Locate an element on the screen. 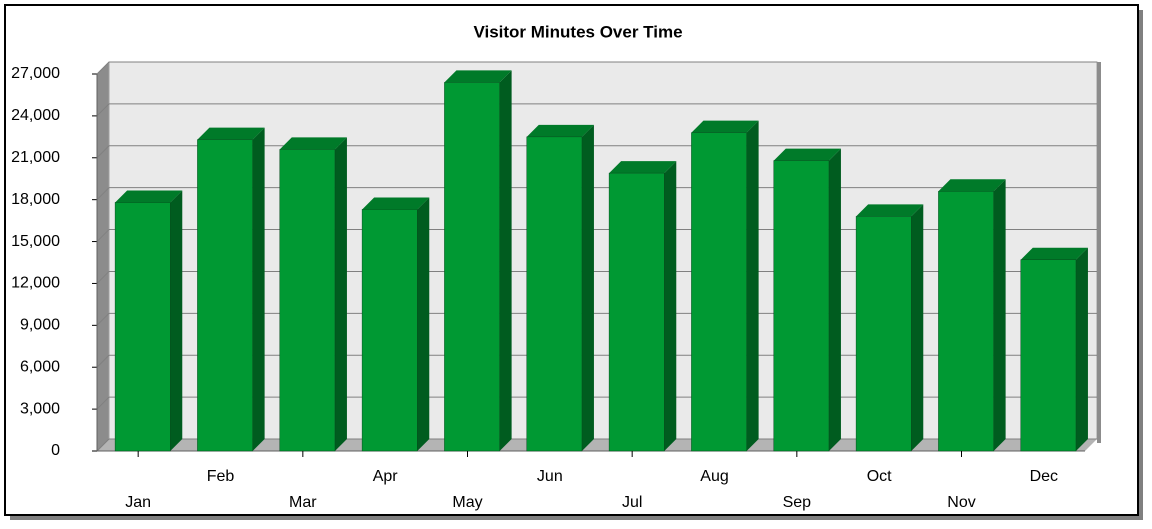  floor is located at coordinates (597, 445).